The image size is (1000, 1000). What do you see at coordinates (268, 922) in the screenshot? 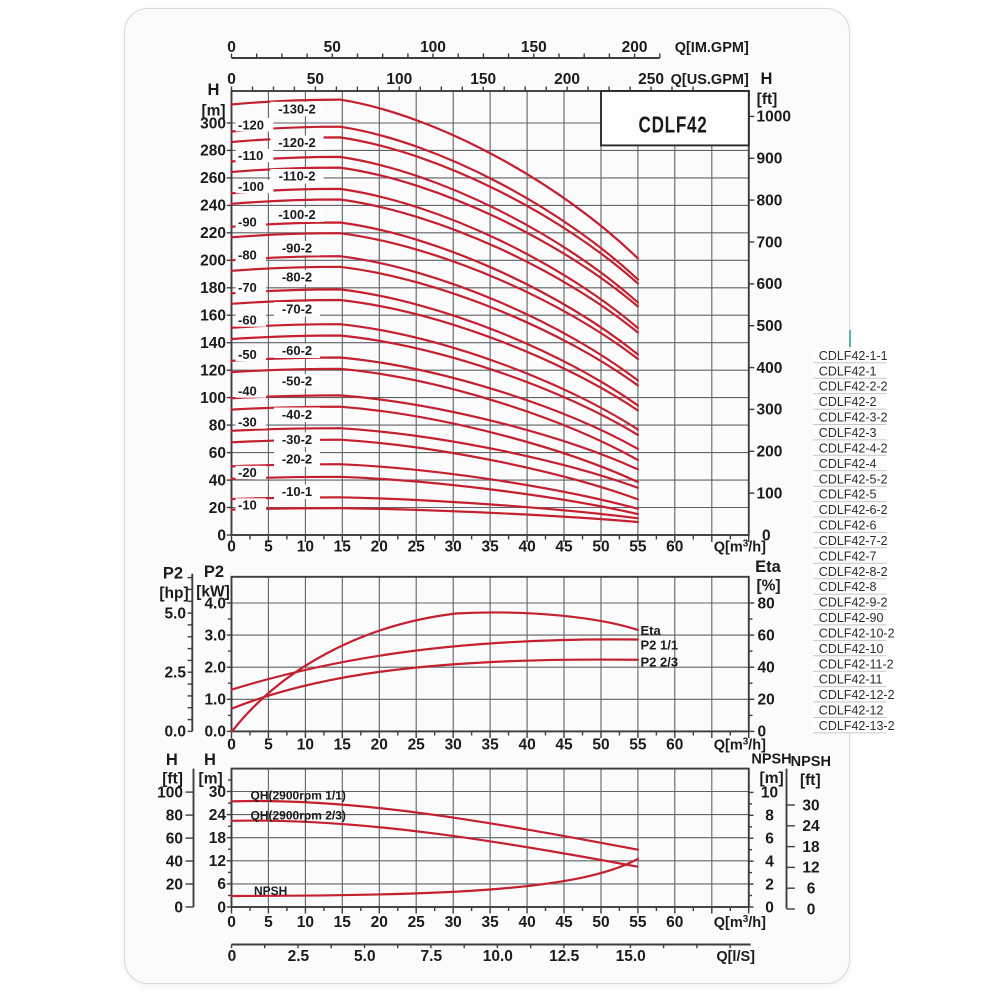
I see `svg-text: 5` at bounding box center [268, 922].